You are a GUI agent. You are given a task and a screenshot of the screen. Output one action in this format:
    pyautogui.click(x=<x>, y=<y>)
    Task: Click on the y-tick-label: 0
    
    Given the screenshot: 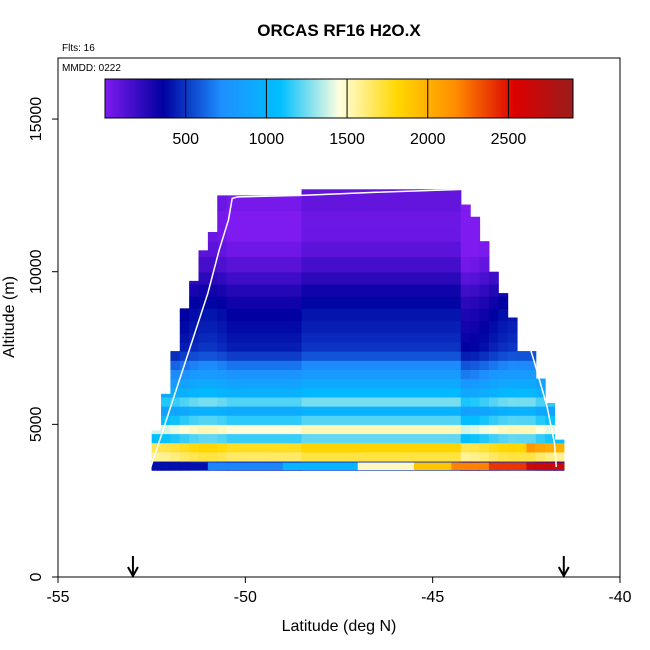 What is the action you would take?
    pyautogui.click(x=36, y=576)
    